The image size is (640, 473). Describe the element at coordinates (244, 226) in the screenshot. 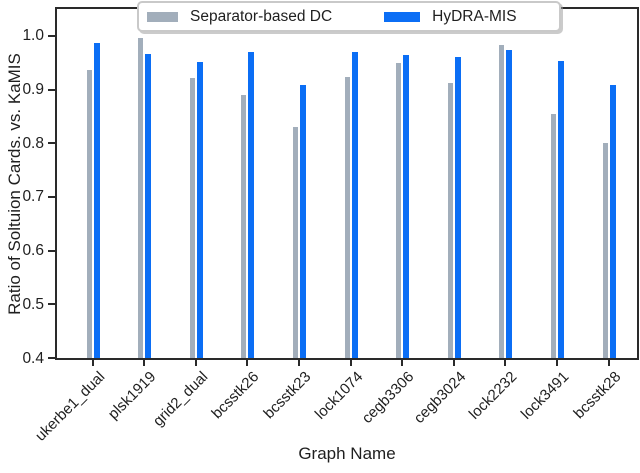

I see `bar-separator-dc-bcsstk26` at that location.